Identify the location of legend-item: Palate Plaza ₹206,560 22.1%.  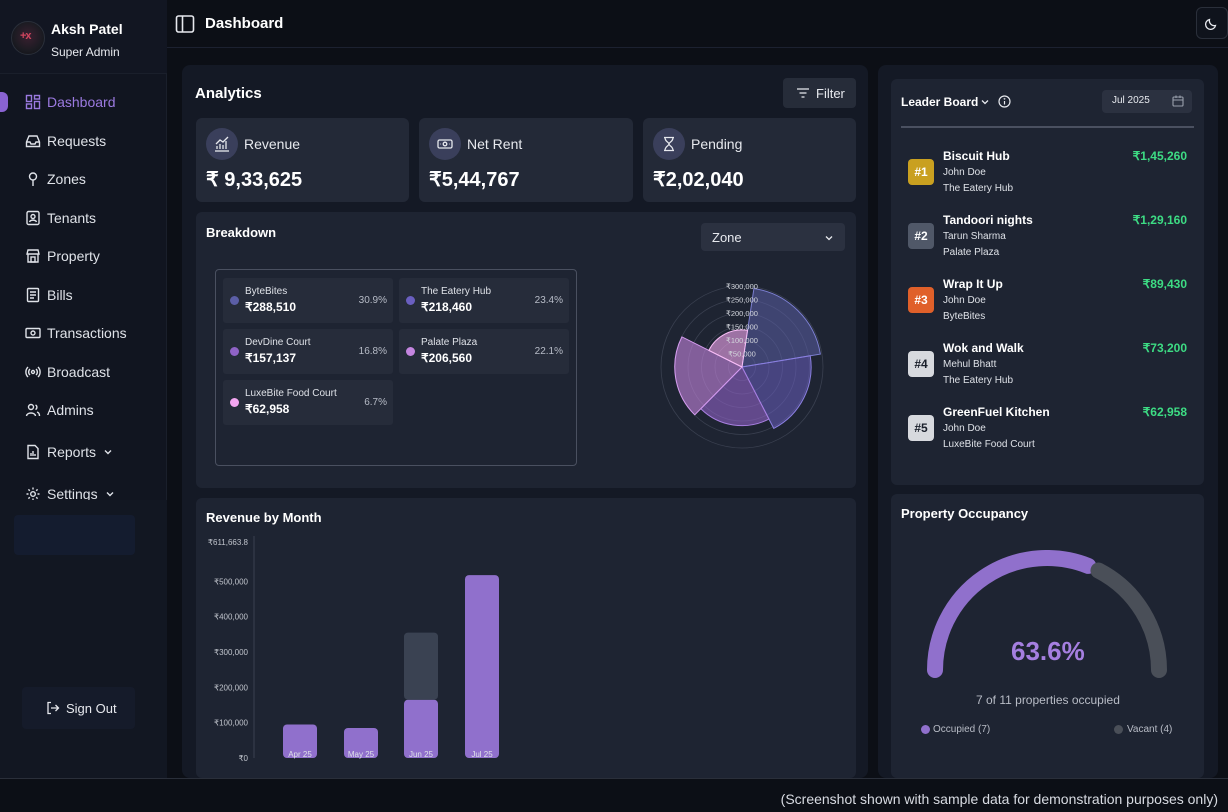
(484, 351).